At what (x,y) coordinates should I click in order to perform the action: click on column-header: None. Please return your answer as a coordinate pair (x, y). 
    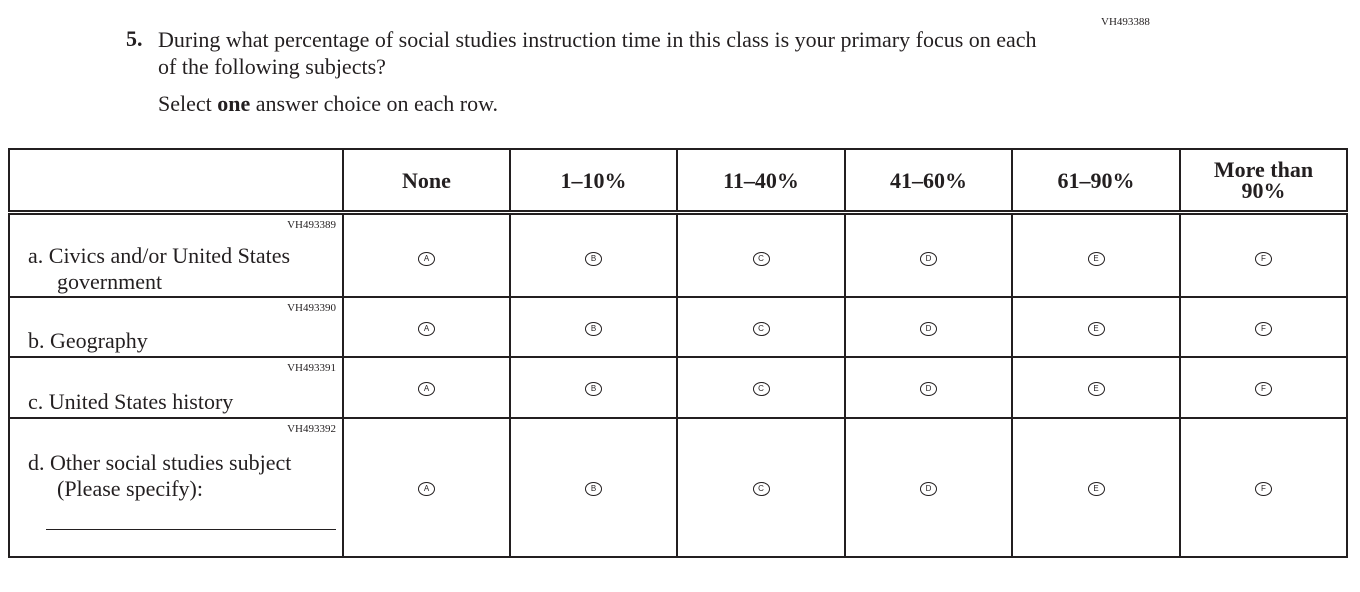
    Looking at the image, I should click on (426, 181).